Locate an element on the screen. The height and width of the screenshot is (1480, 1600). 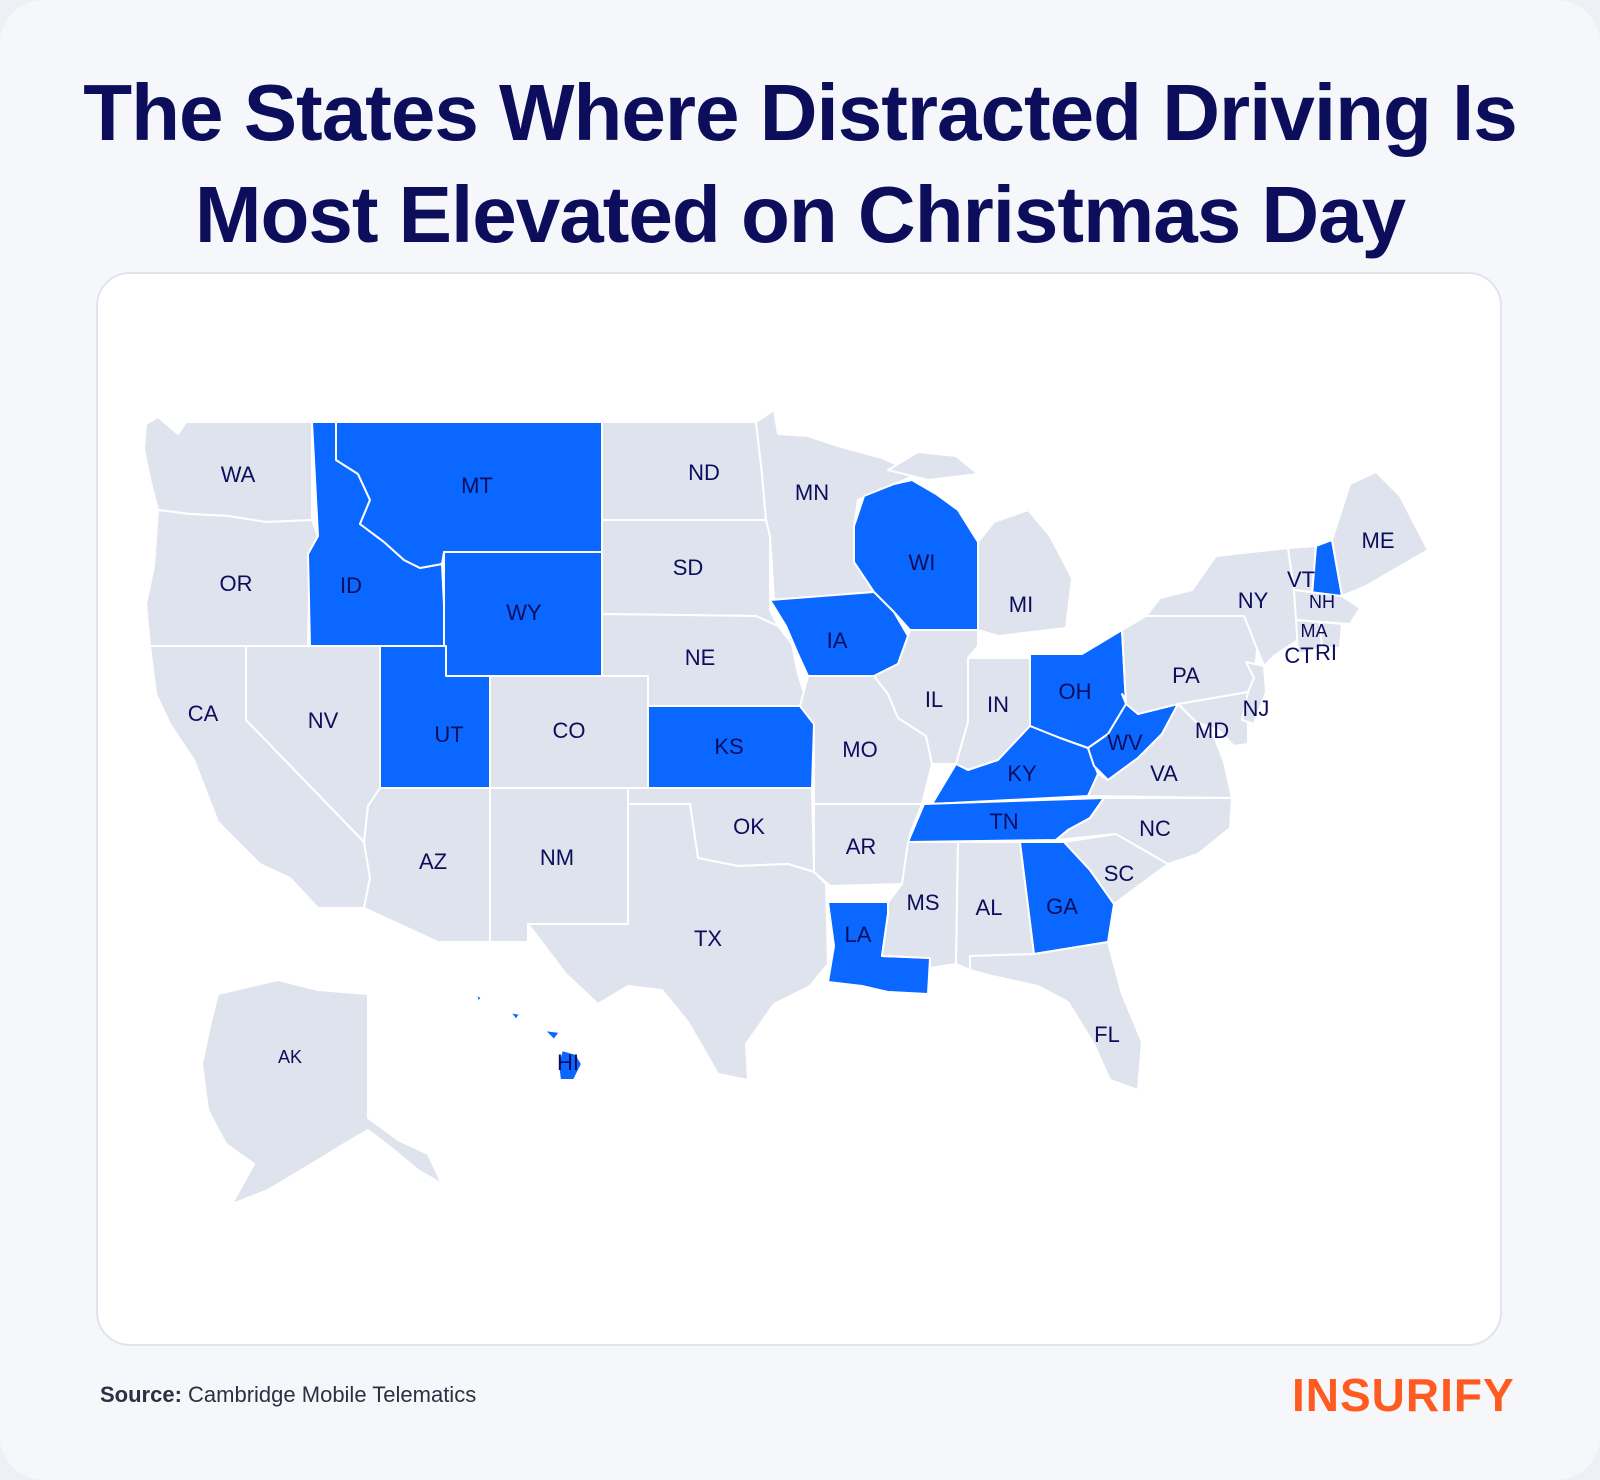
label-al: AL is located at coordinates (989, 907).